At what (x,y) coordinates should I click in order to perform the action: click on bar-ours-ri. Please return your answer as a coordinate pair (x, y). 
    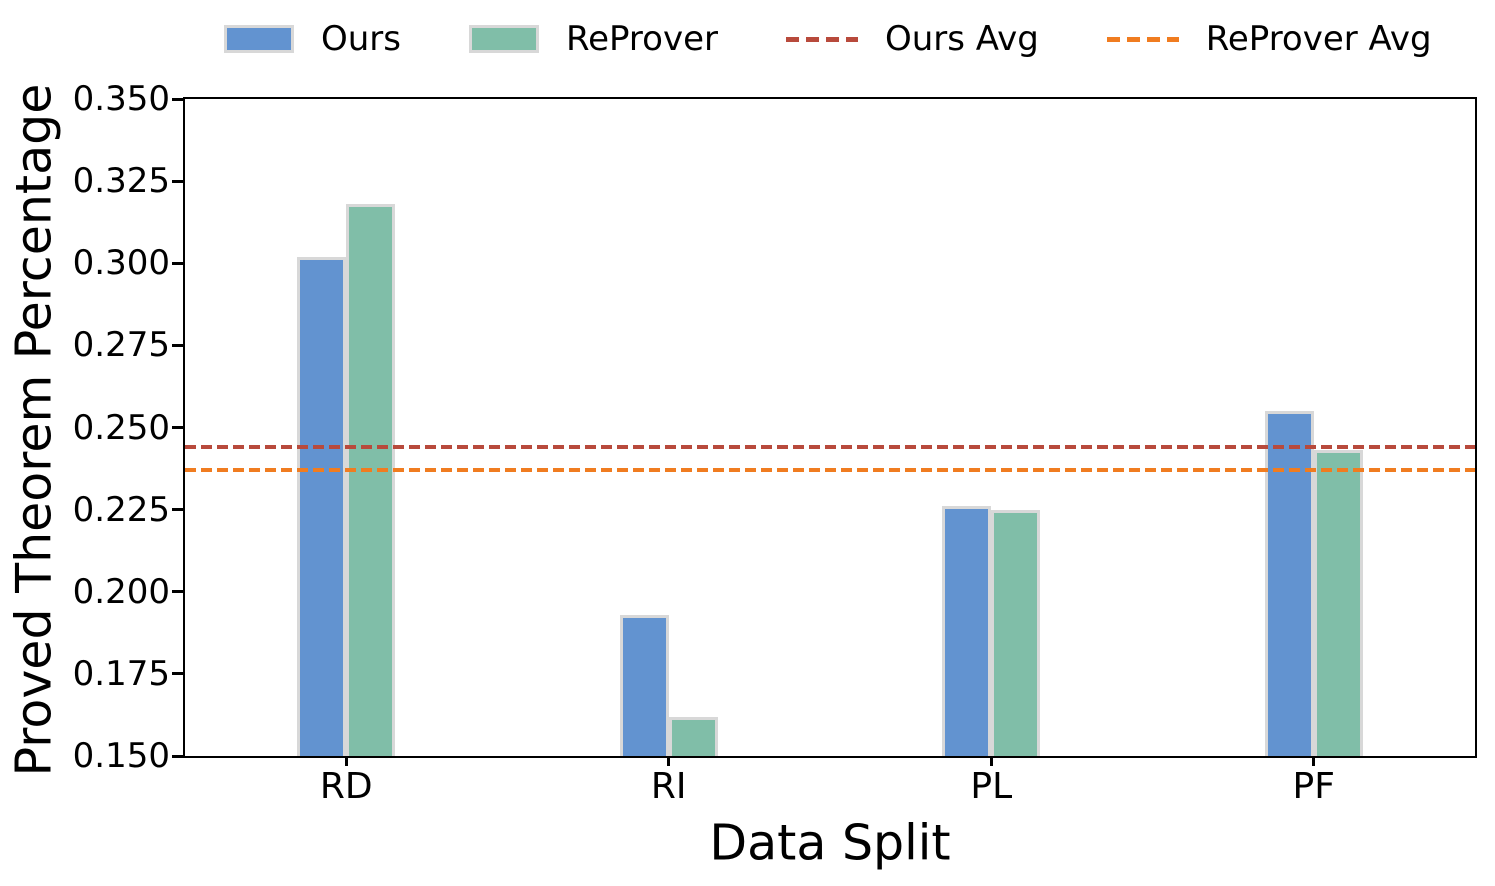
    Looking at the image, I should click on (644, 685).